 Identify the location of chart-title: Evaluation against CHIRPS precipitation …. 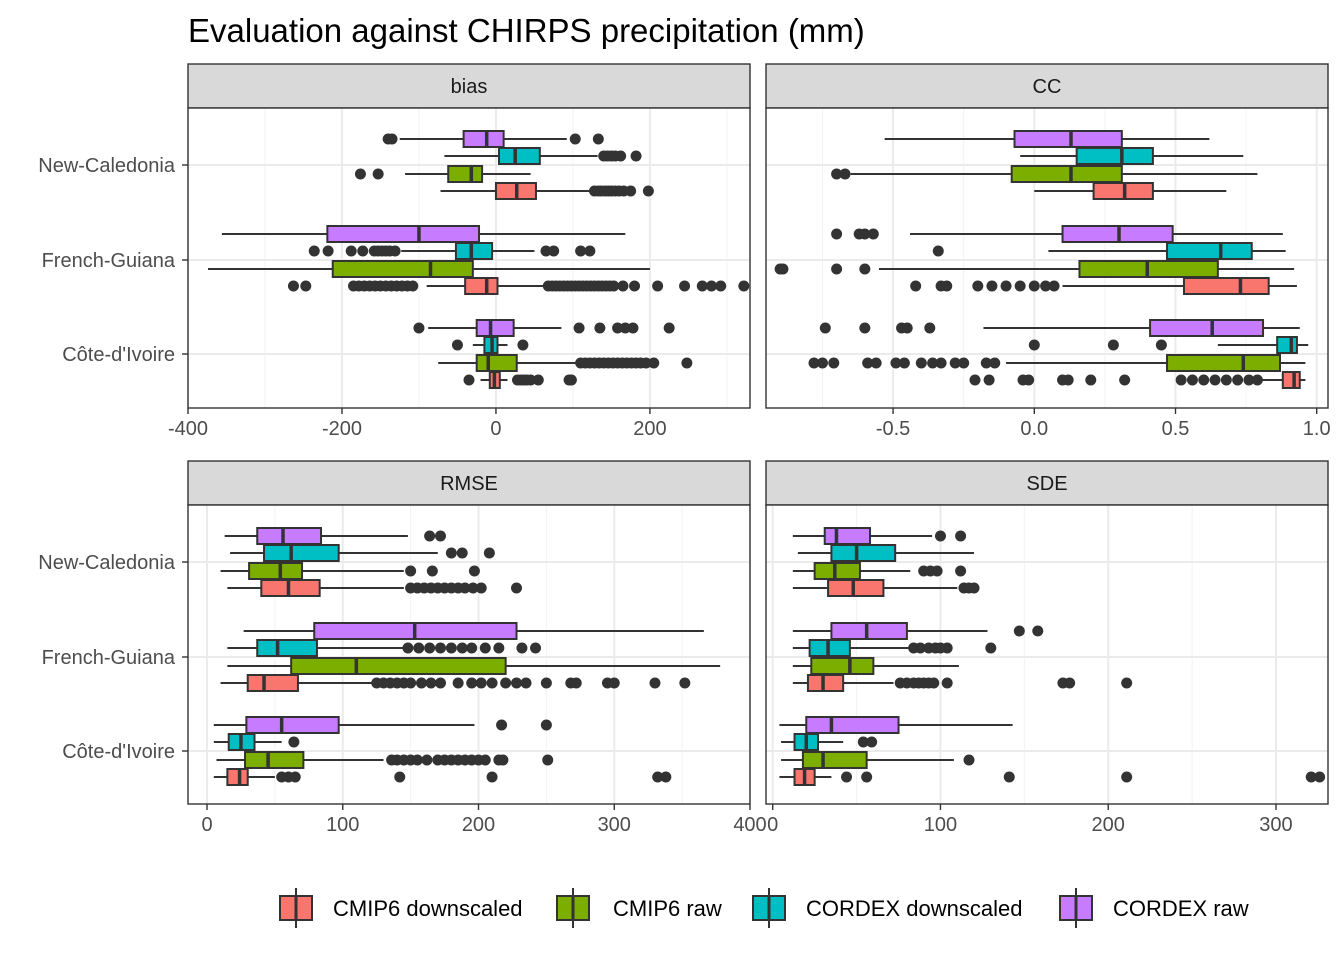
(526, 30).